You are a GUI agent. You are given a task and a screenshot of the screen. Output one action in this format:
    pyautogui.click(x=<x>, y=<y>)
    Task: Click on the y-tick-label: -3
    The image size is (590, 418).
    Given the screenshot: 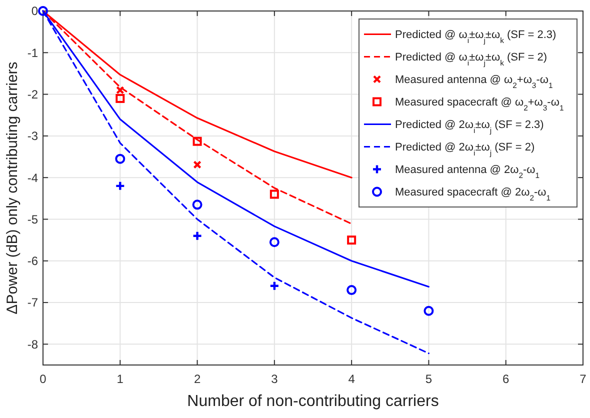 What is the action you would take?
    pyautogui.click(x=32, y=136)
    